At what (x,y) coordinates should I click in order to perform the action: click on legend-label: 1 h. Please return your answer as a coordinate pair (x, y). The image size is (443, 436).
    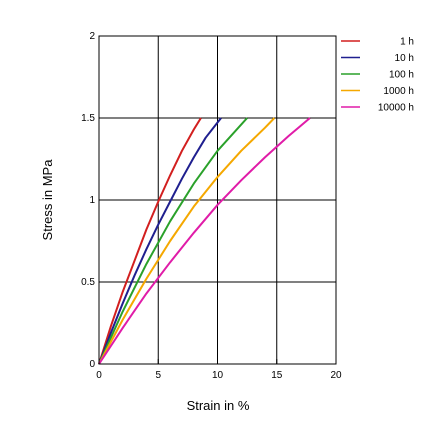
    Looking at the image, I should click on (407, 42).